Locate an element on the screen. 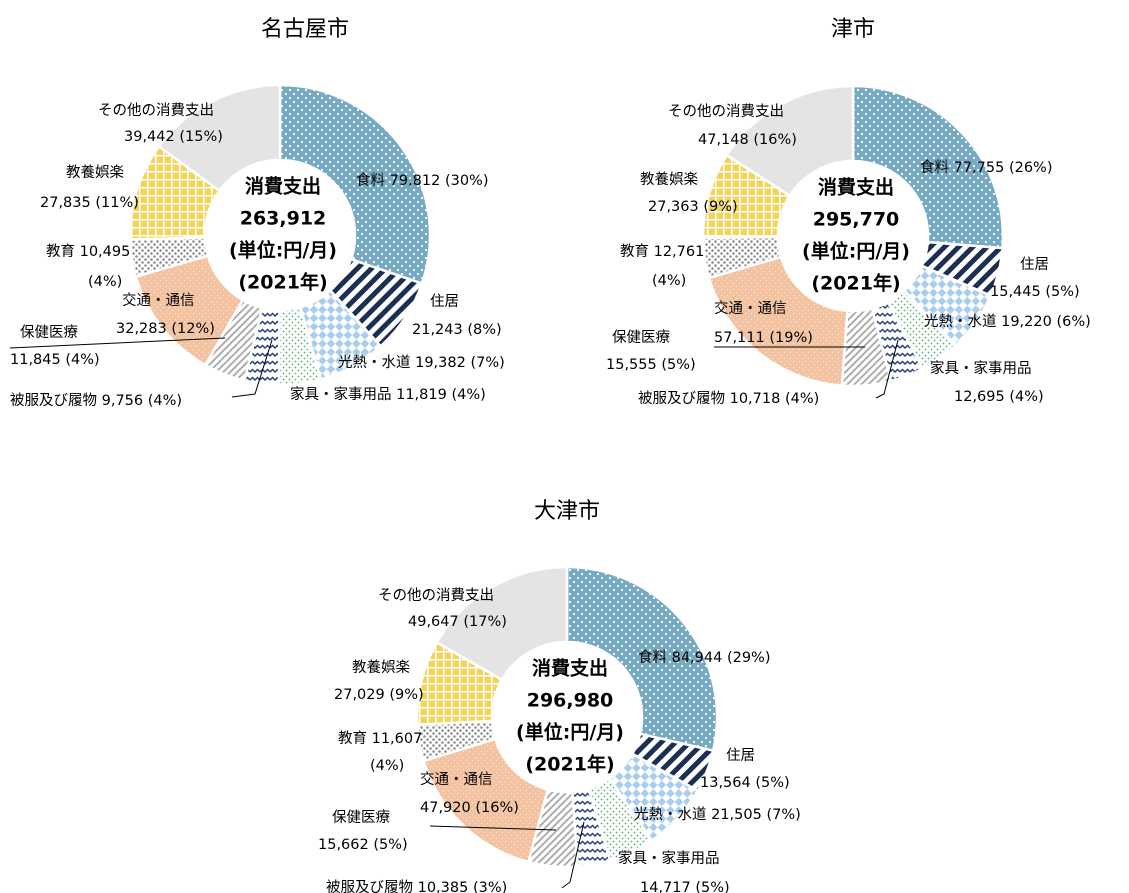 This screenshot has width=1129, height=893. data-label-food: 食料 84,944 (29%) is located at coordinates (704, 657).